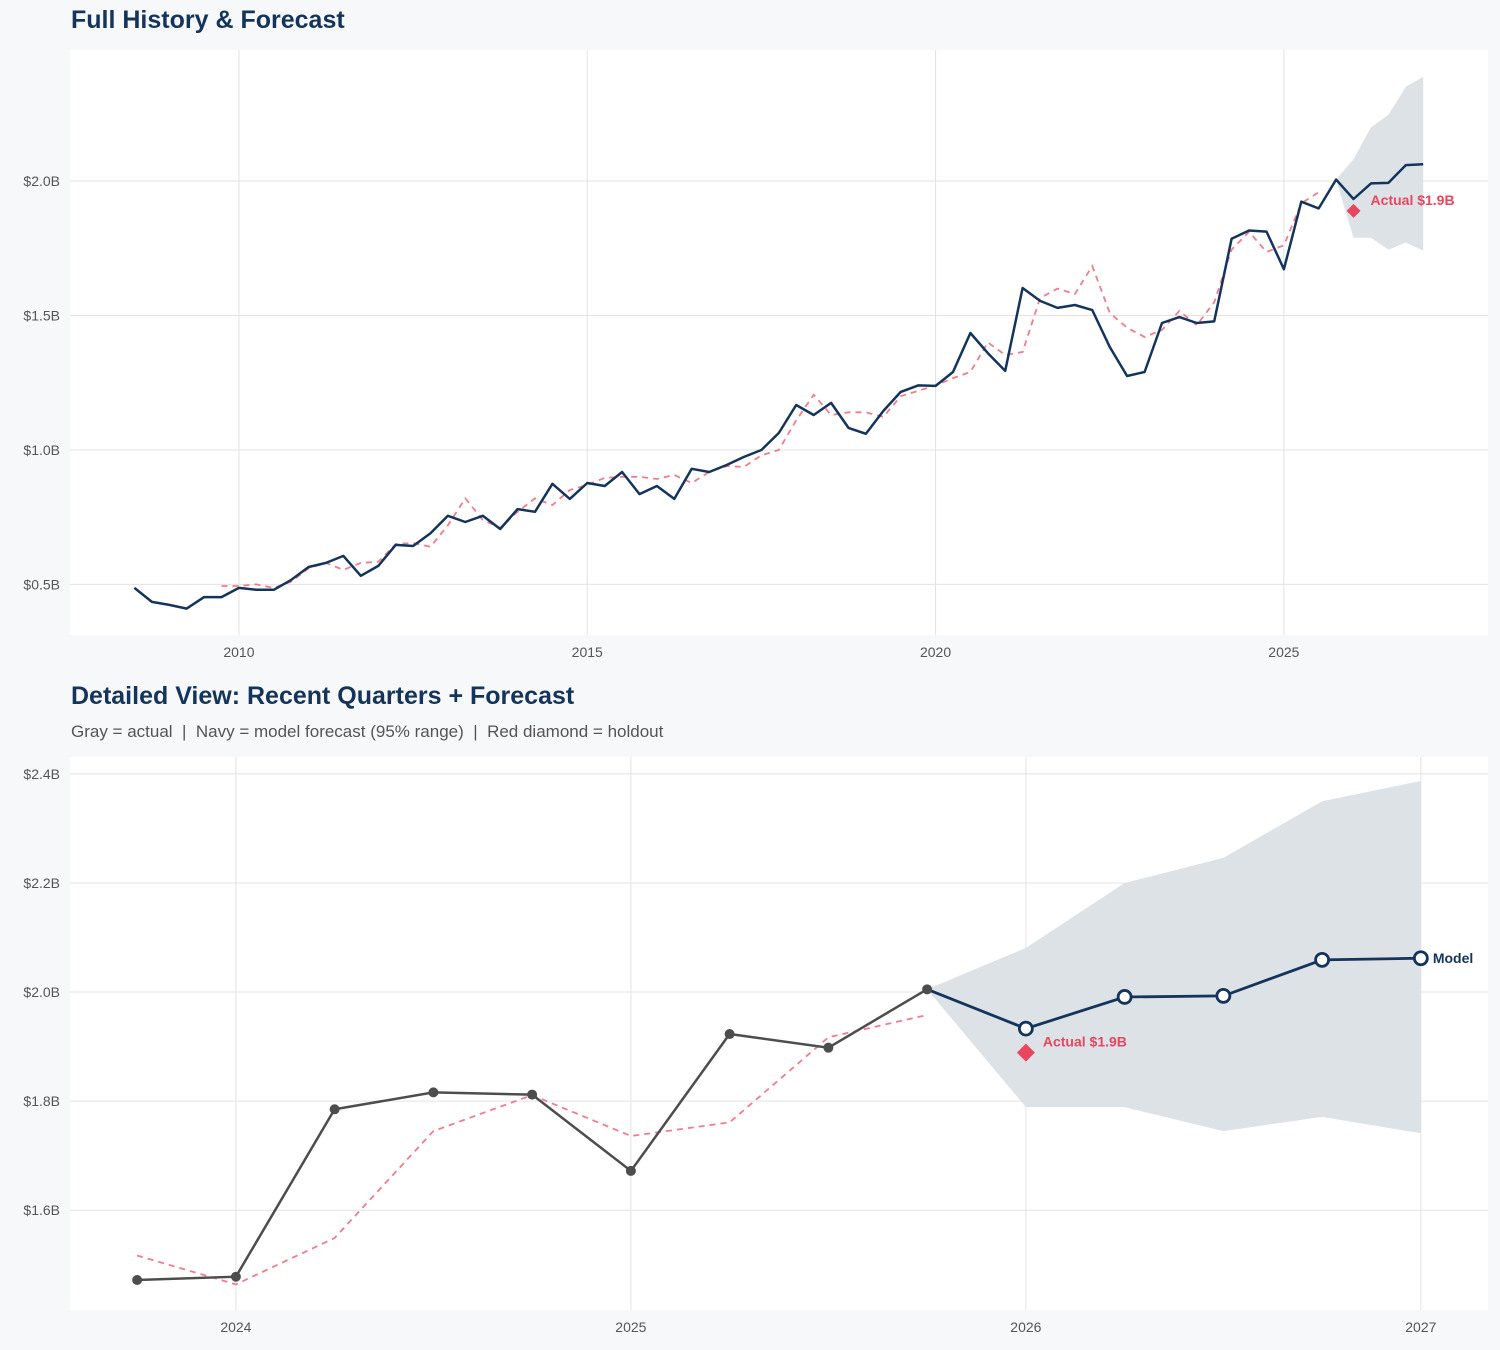  Describe the element at coordinates (41, 774) in the screenshot. I see `y-tick-label: $2.4B` at that location.